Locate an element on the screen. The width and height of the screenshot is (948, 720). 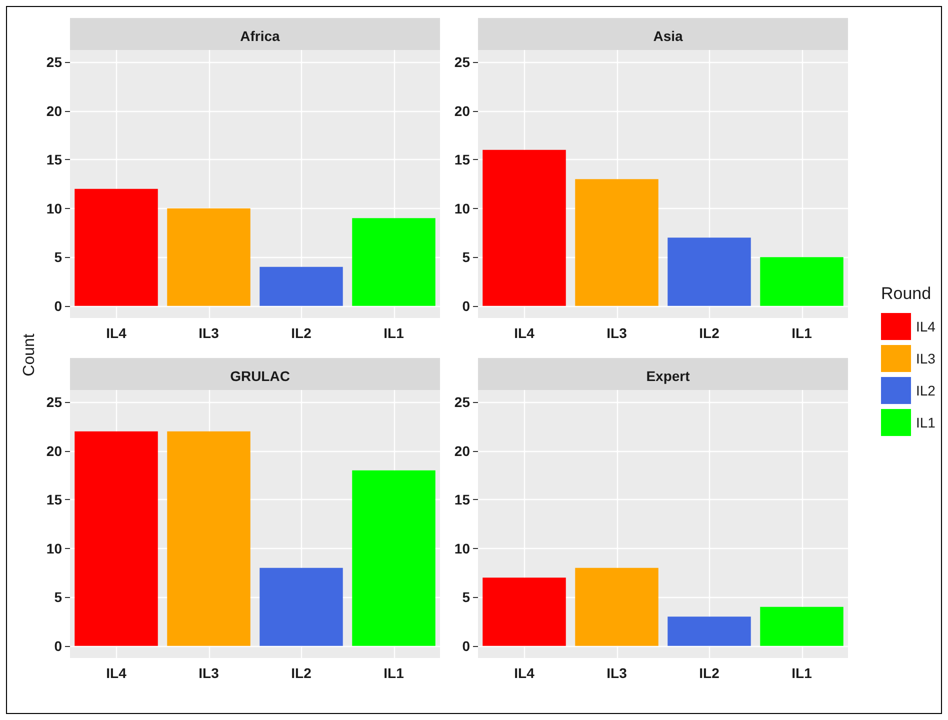
chart-title: Expert is located at coordinates (668, 376).